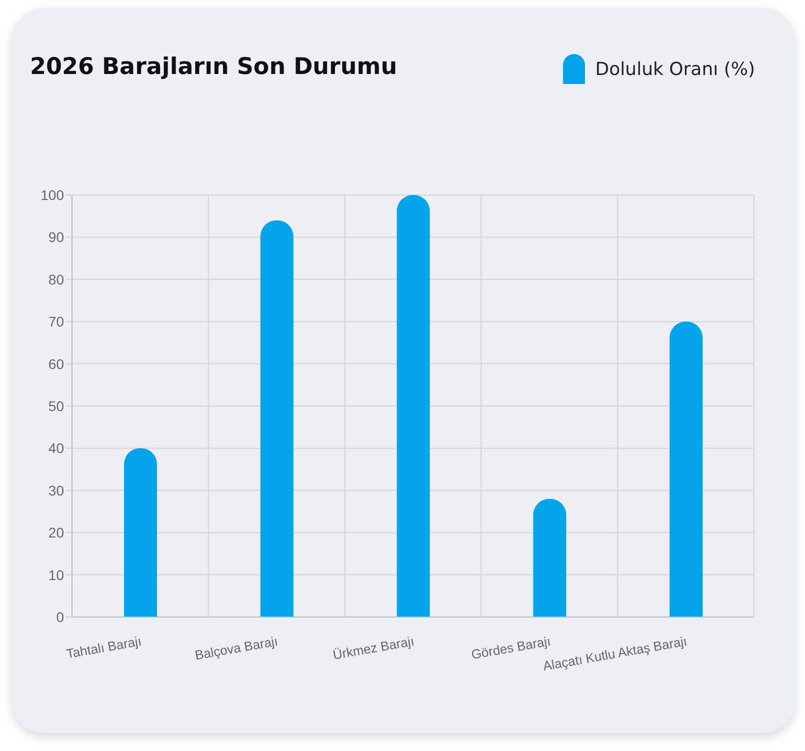  What do you see at coordinates (56, 490) in the screenshot?
I see `y-tick-label: 30` at bounding box center [56, 490].